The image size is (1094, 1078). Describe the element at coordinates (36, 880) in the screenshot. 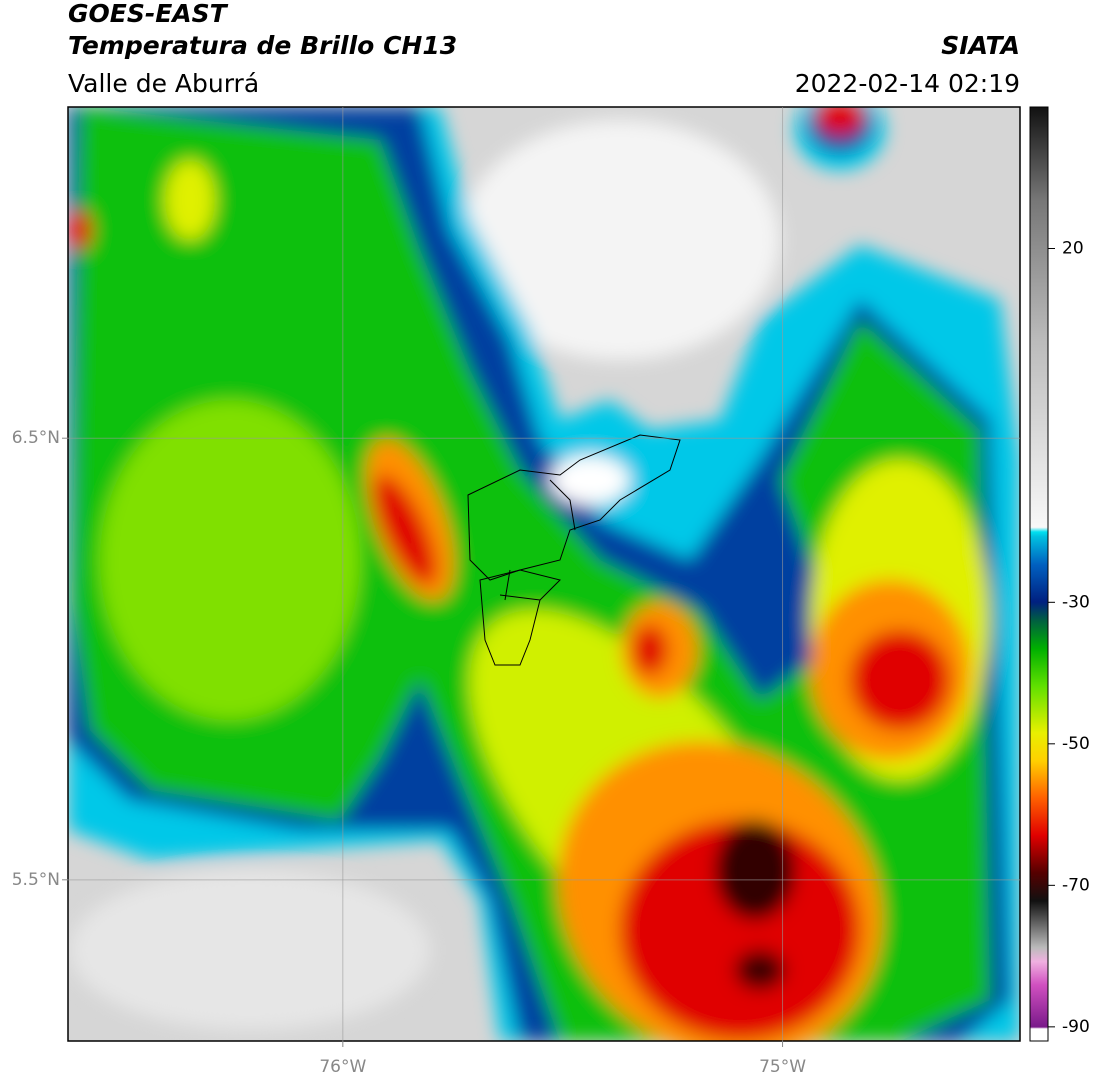

I see `y-tick-label: 5.5°N` at that location.